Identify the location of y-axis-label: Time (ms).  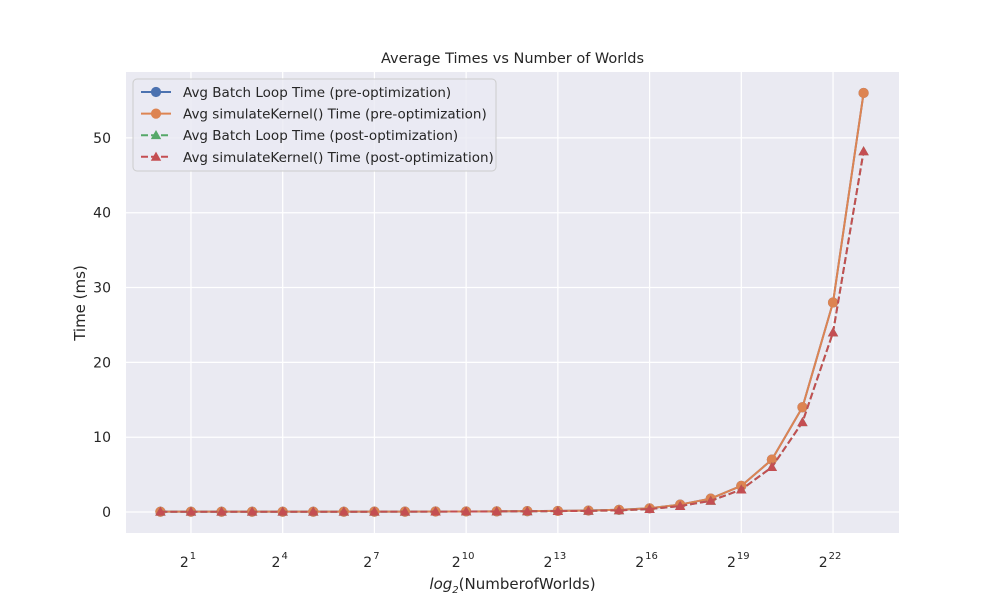
(80, 303).